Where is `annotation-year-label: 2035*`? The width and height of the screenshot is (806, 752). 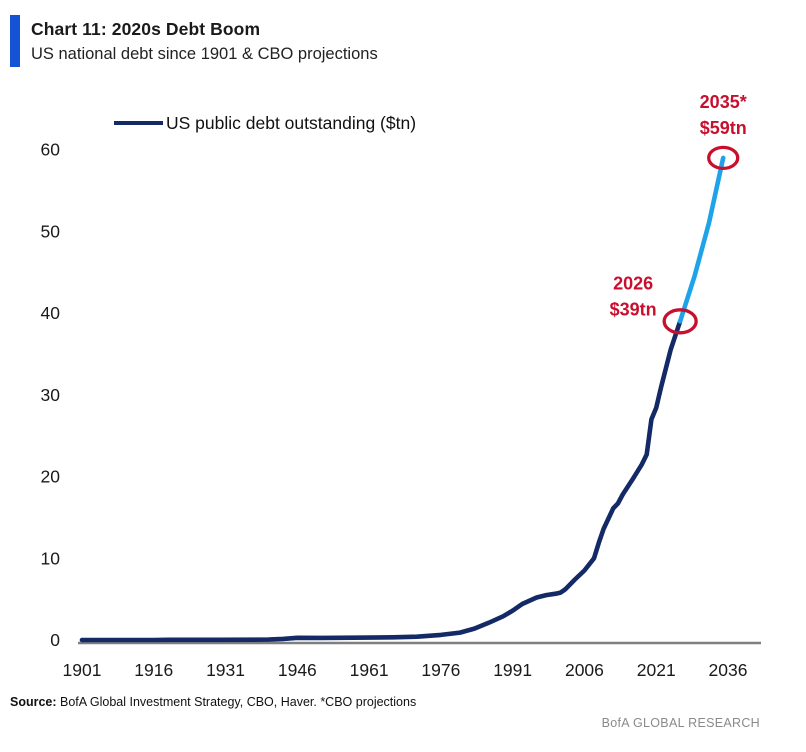
annotation-year-label: 2035* is located at coordinates (723, 102).